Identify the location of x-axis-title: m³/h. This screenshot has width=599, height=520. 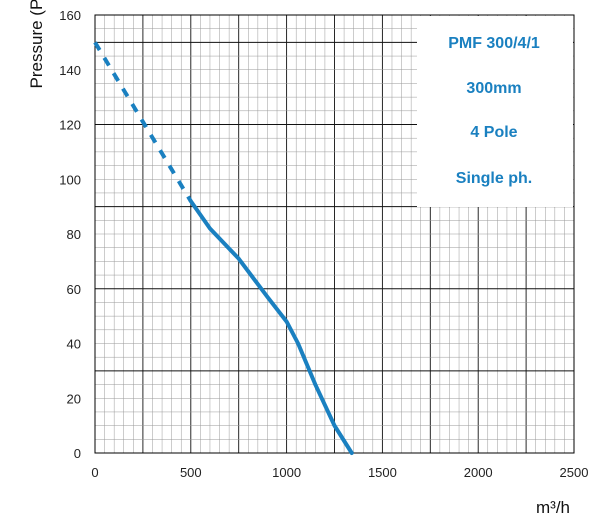
(553, 507).